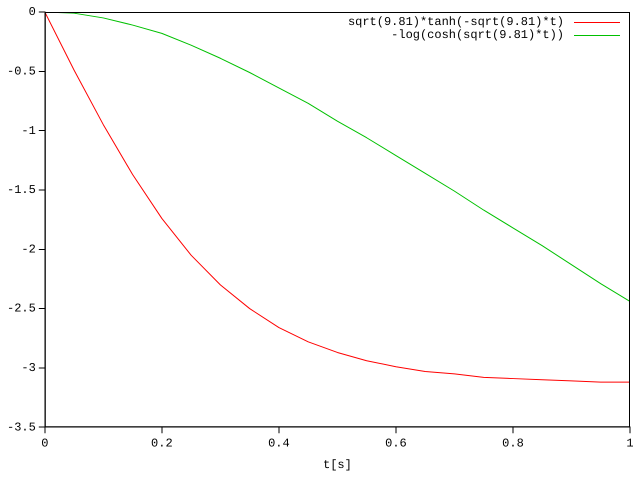 This screenshot has width=640, height=480. I want to click on x-tick-label: 0.2, so click(162, 443).